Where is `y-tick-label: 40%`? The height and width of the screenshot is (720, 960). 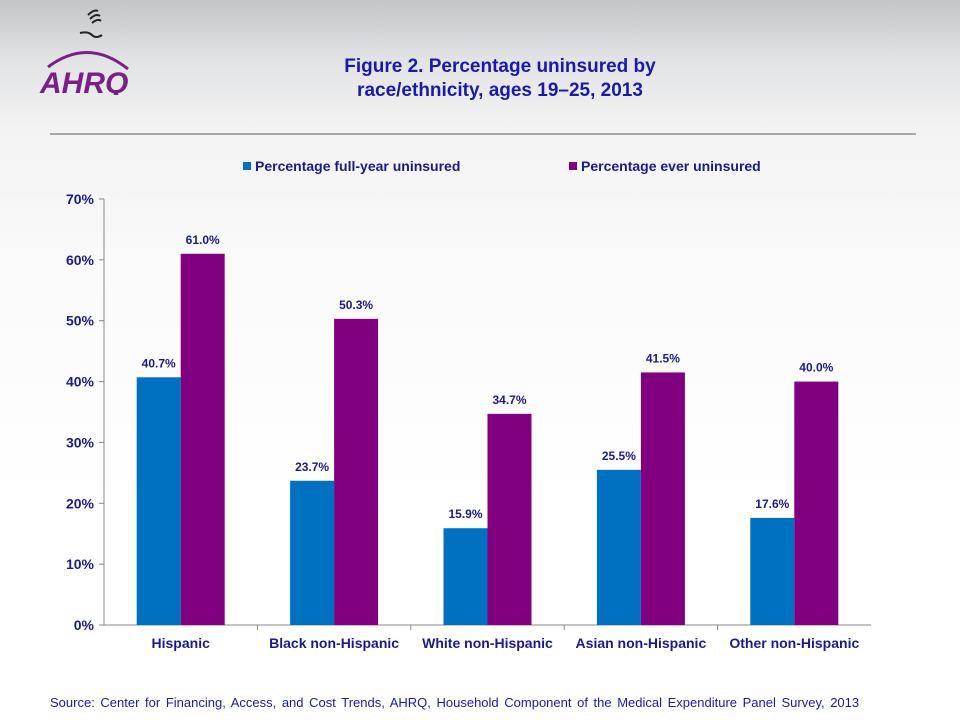
y-tick-label: 40% is located at coordinates (80, 382).